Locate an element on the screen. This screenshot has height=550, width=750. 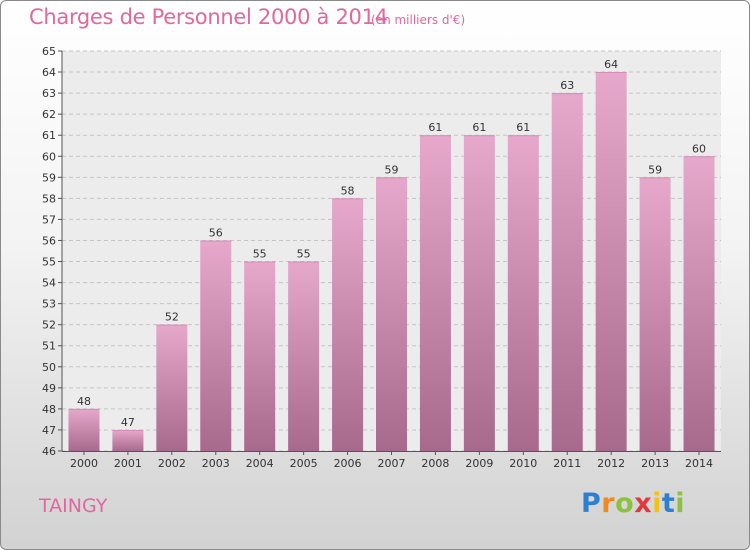
x-tick-label: 2001 is located at coordinates (128, 463).